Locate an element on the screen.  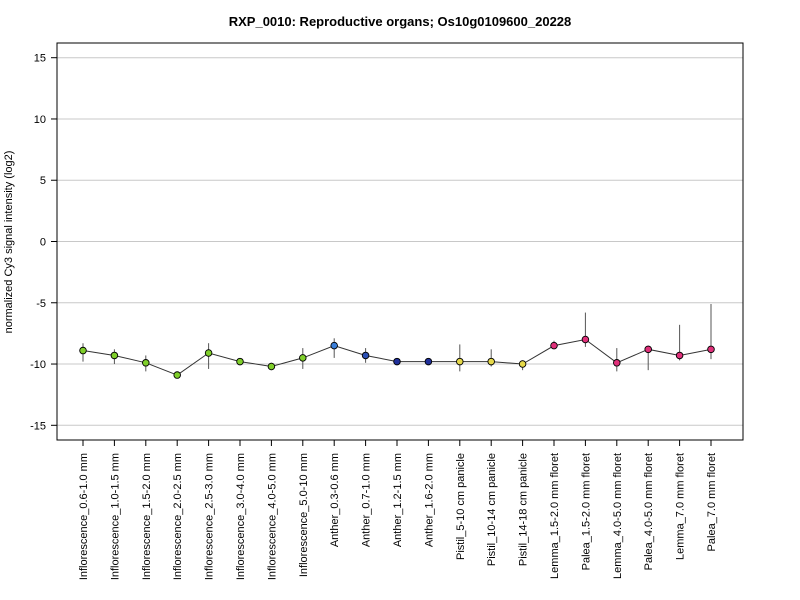
y-tick-label: 0 is located at coordinates (43, 243).